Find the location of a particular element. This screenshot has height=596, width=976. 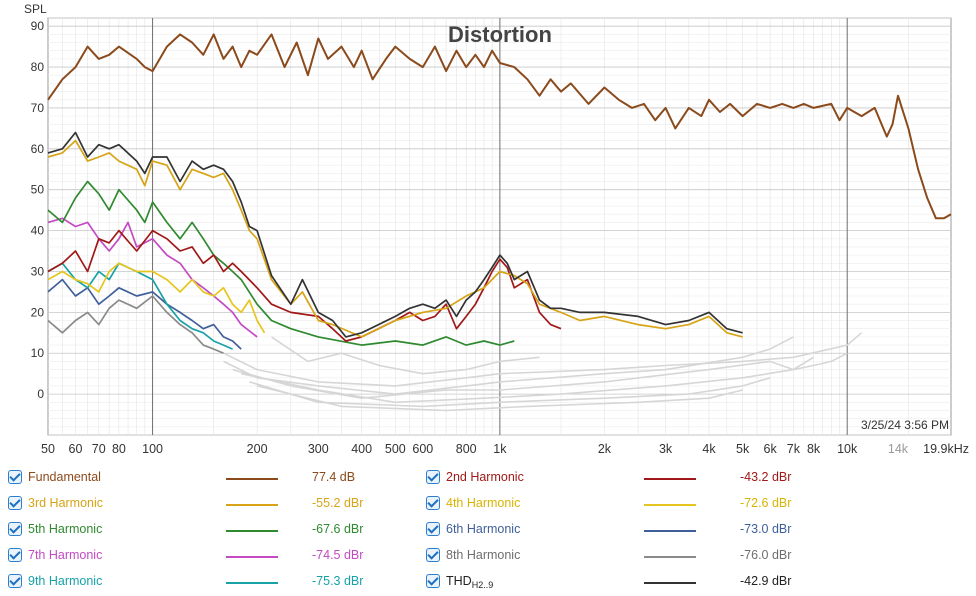

series-line-6th-harmonic is located at coordinates (144, 314).